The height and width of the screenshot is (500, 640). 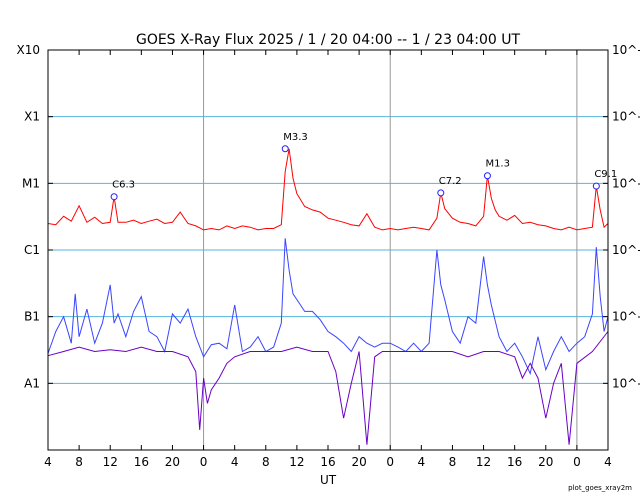 I want to click on x-axis-label: UT, so click(x=328, y=480).